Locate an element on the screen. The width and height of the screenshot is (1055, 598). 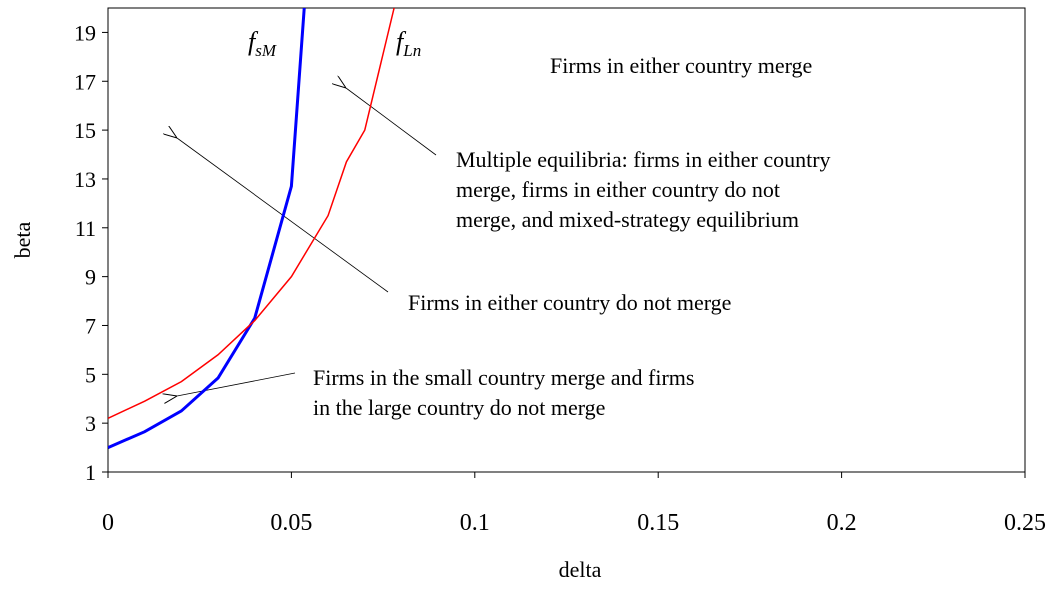
x-tick-label: 0.15 is located at coordinates (658, 523).